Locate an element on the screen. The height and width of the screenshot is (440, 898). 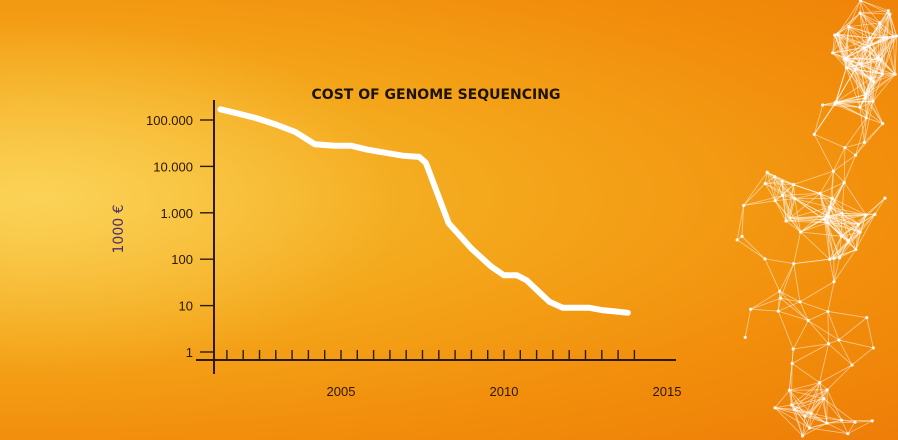
y-tick-label: 100.000 is located at coordinates (169, 120).